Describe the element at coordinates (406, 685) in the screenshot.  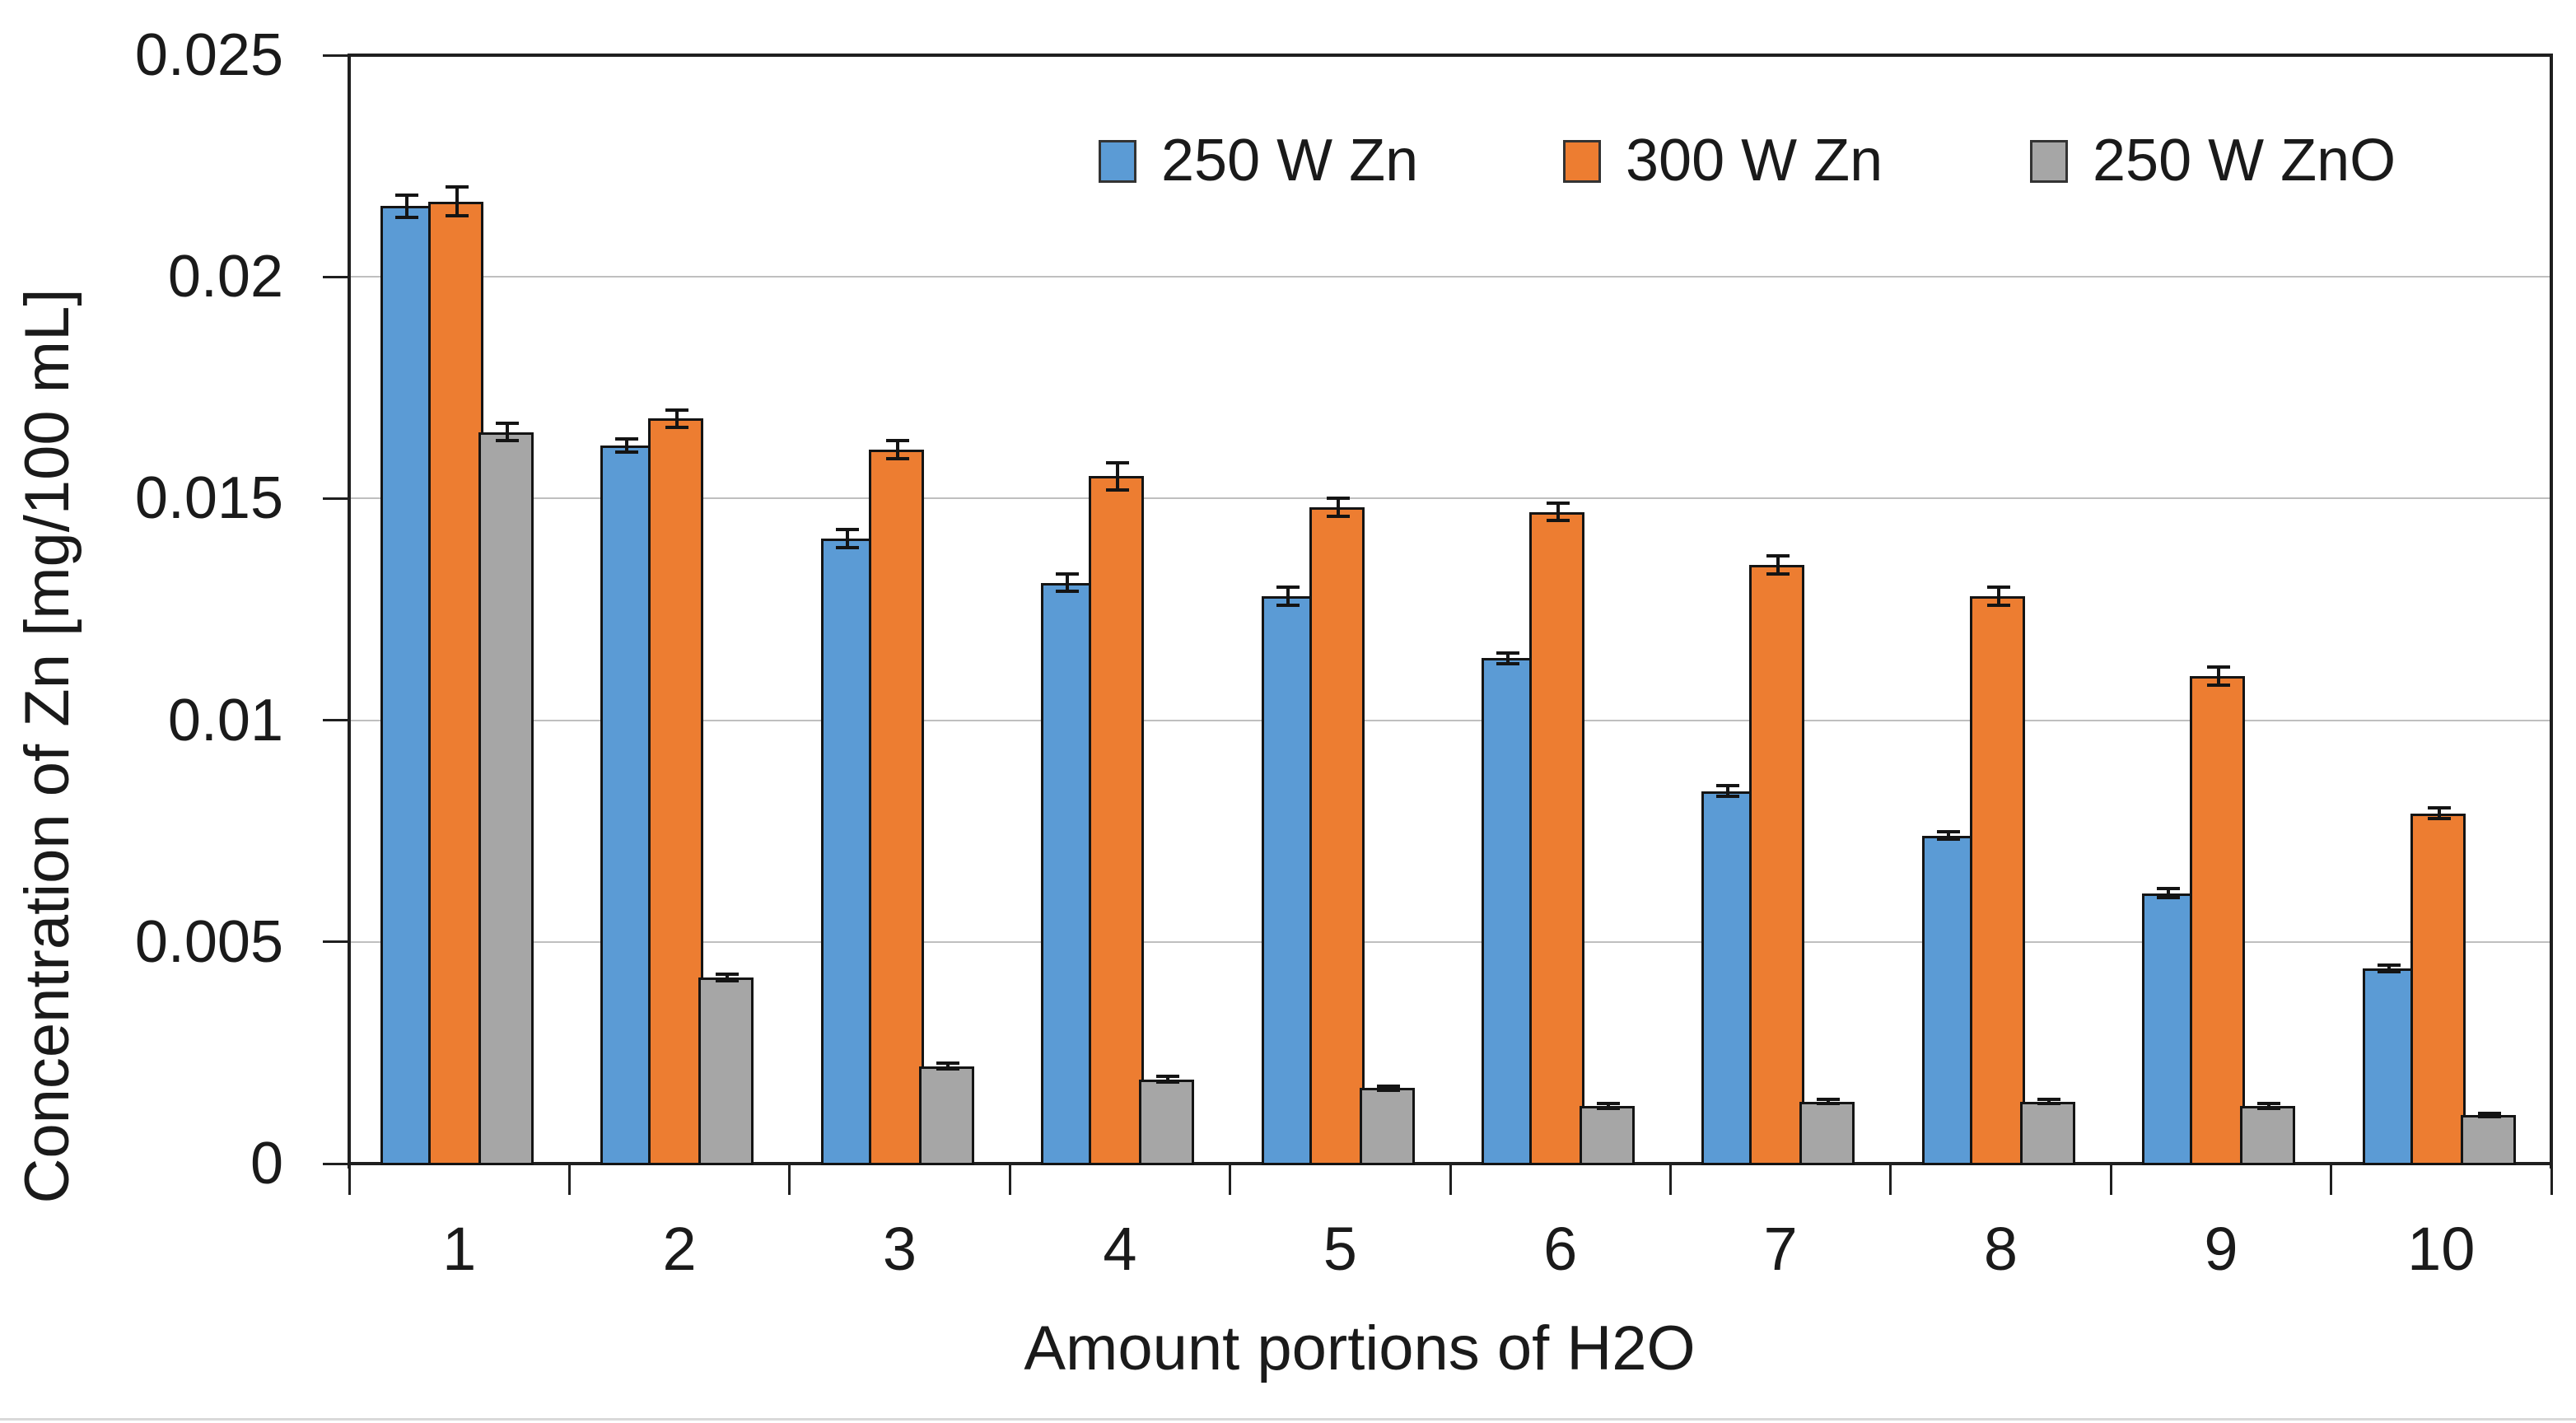
I see `bar-250-w-zn-cat1` at that location.